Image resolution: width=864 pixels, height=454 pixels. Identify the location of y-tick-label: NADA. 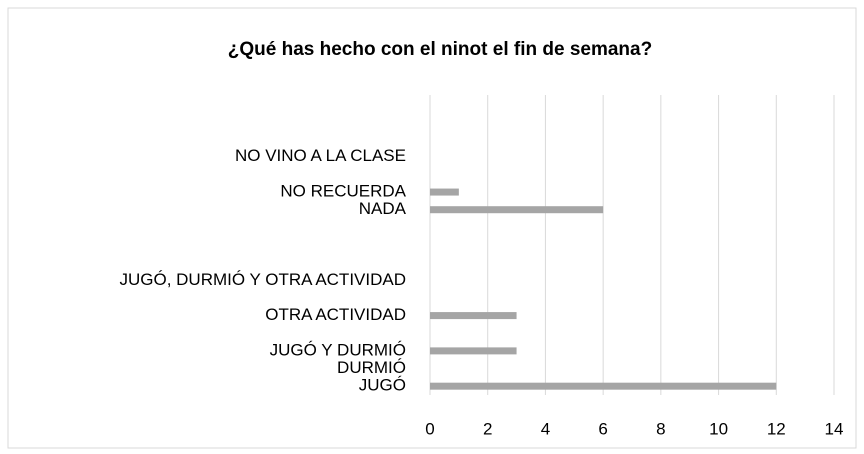
(383, 208).